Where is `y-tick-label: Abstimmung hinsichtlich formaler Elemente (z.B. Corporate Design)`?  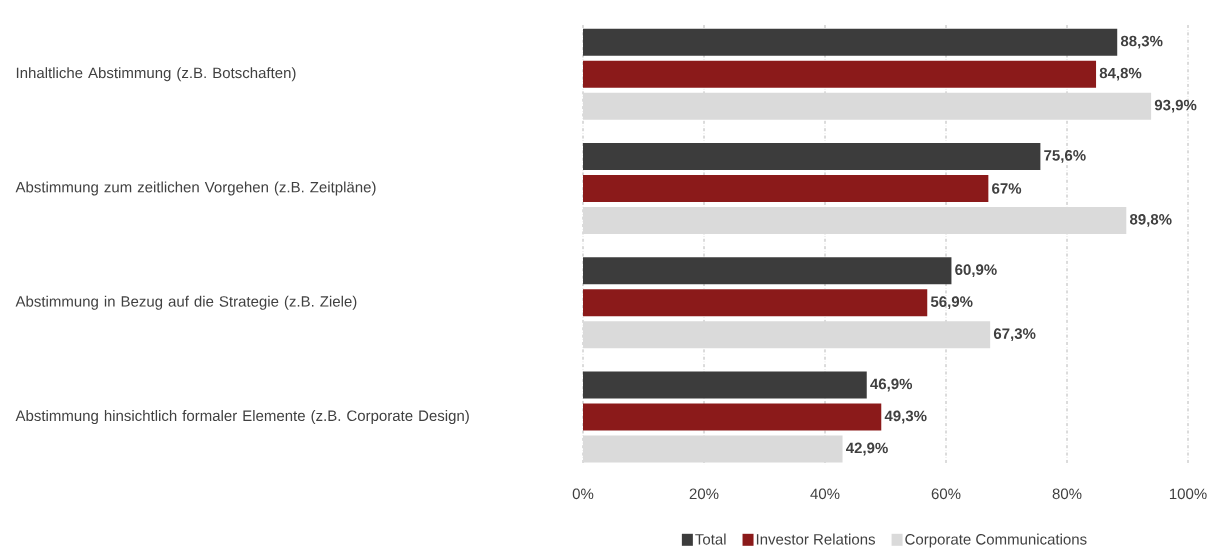 y-tick-label: Abstimmung hinsichtlich formaler Elemente (z.B. Corporate Design) is located at coordinates (242, 417).